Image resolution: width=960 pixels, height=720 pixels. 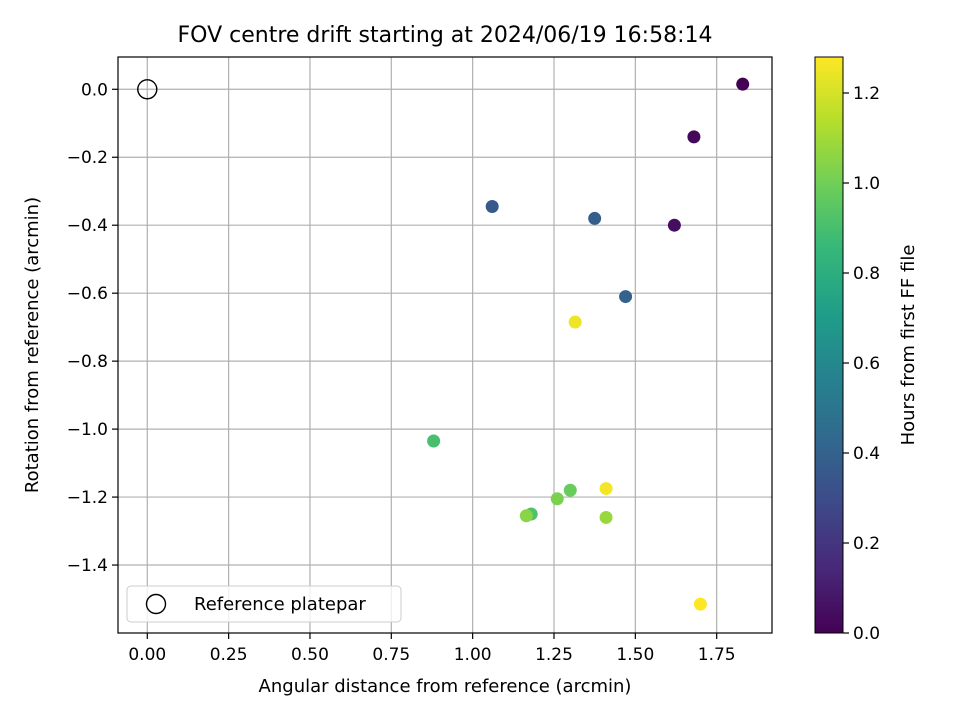 What do you see at coordinates (87, 226) in the screenshot?
I see `y-tick-label: −0.4` at bounding box center [87, 226].